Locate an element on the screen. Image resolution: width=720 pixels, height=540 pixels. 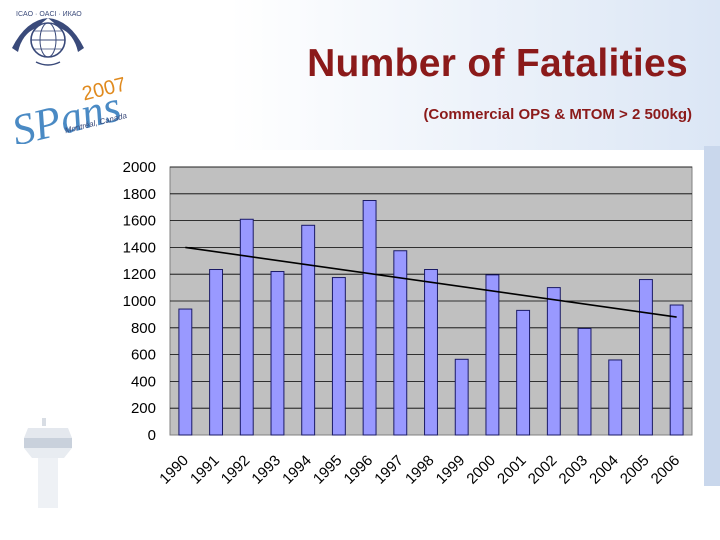
x-tick-label: 1991 is located at coordinates (205, 470).